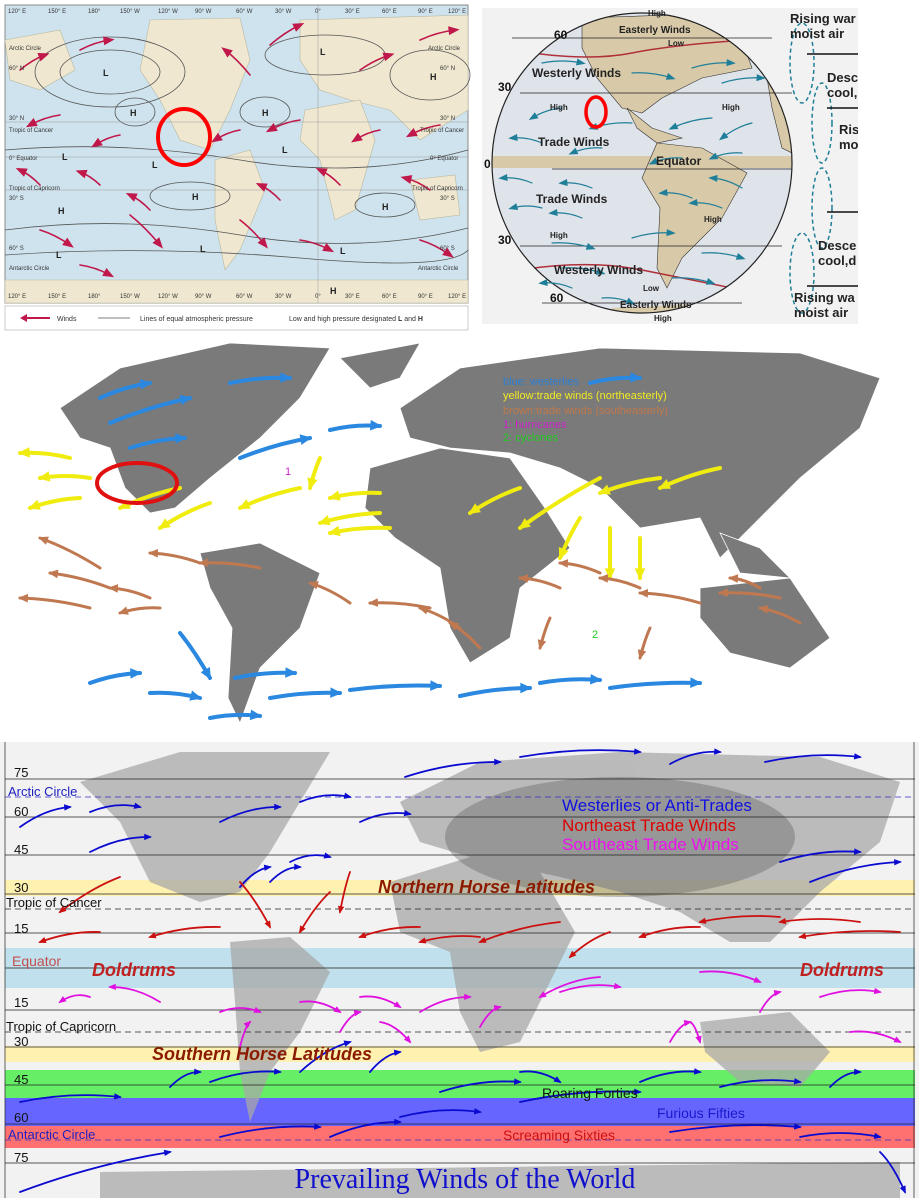 This screenshot has height=1203, width=919. I want to click on side-label: Rising wa, so click(824, 297).